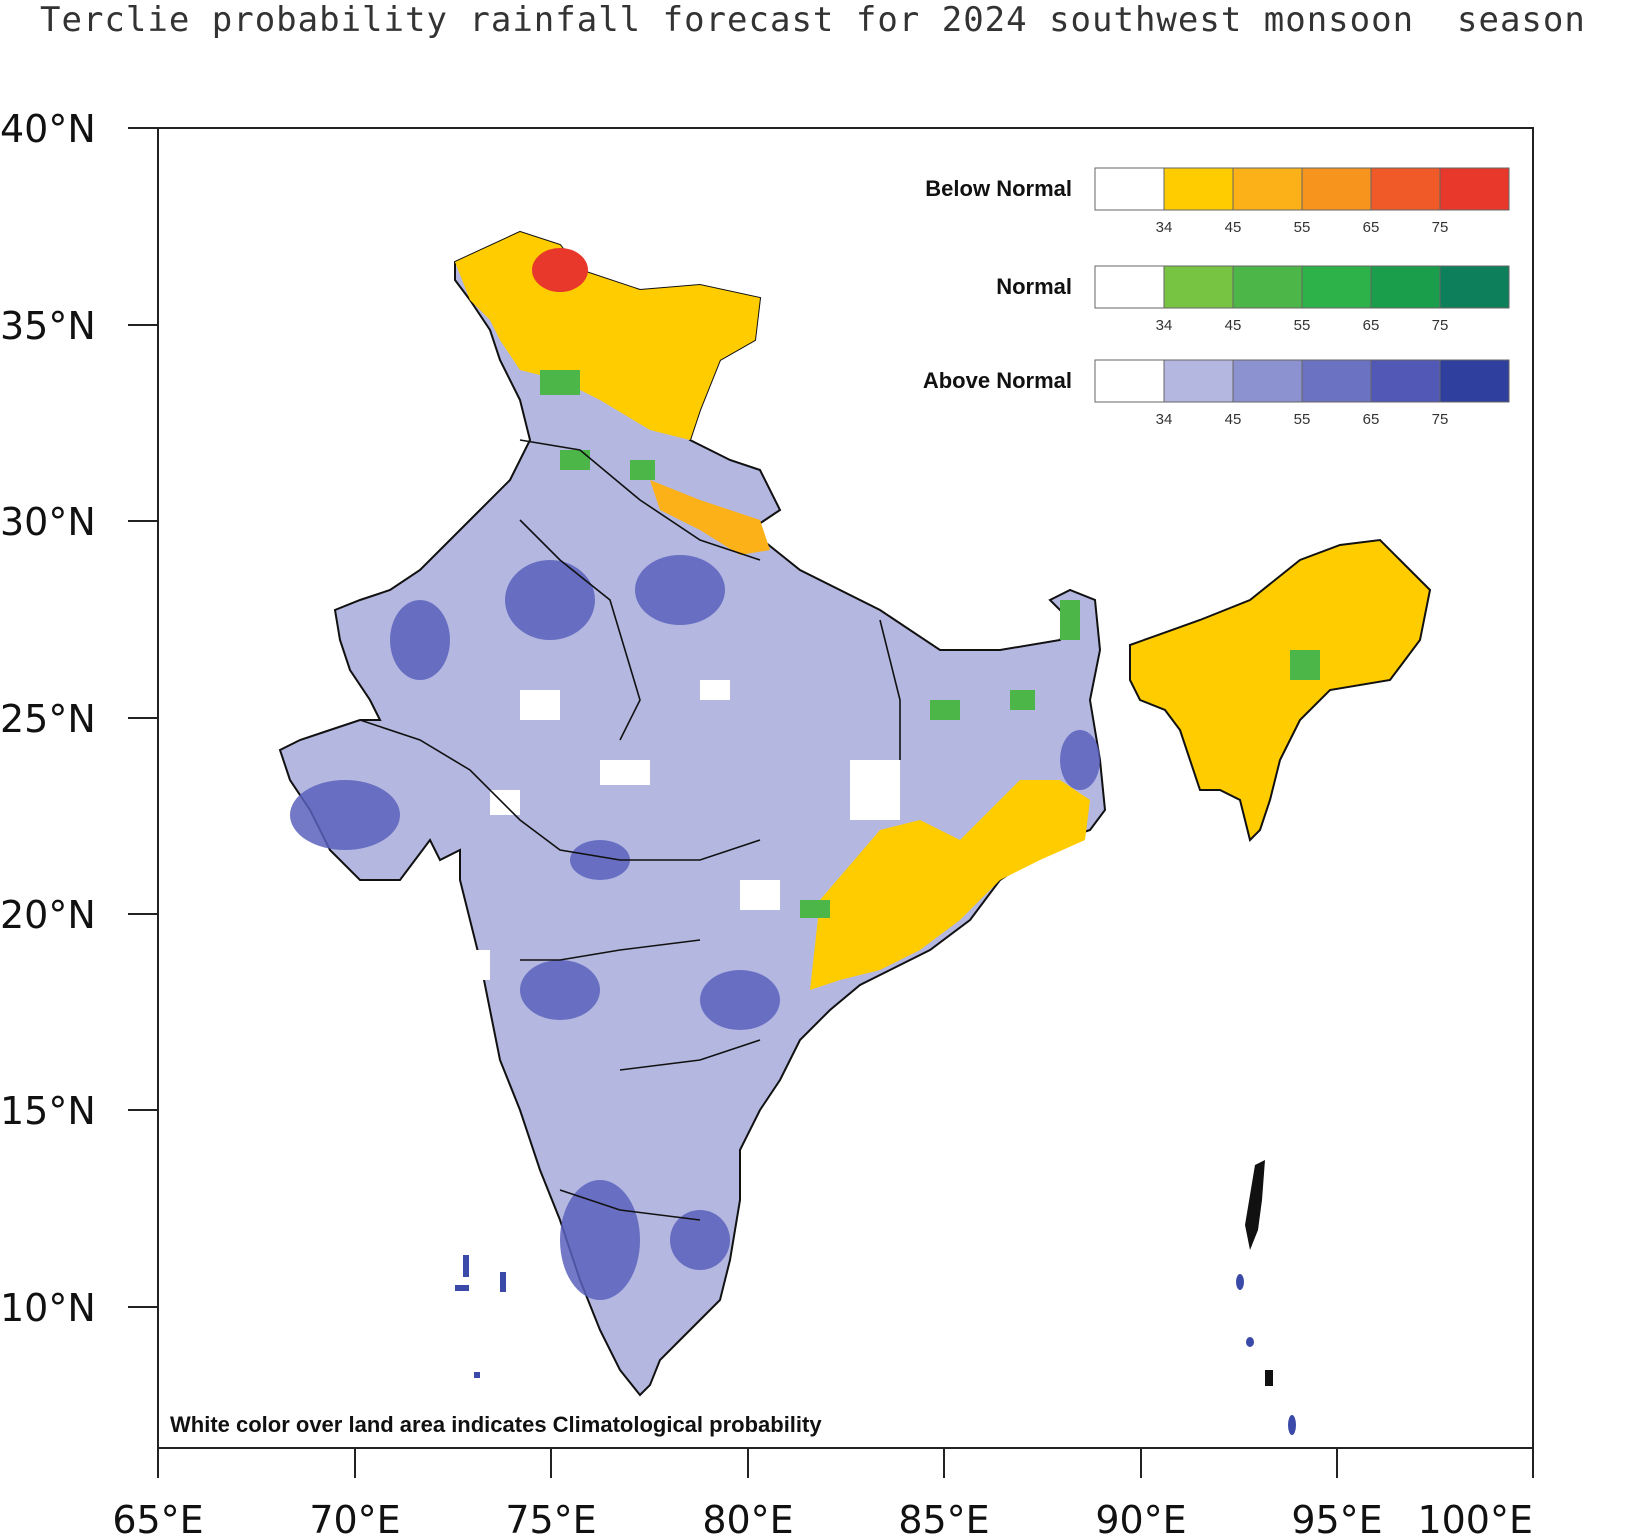 The height and width of the screenshot is (1538, 1651). What do you see at coordinates (943, 1518) in the screenshot?
I see `lon-label-85: 85°E` at bounding box center [943, 1518].